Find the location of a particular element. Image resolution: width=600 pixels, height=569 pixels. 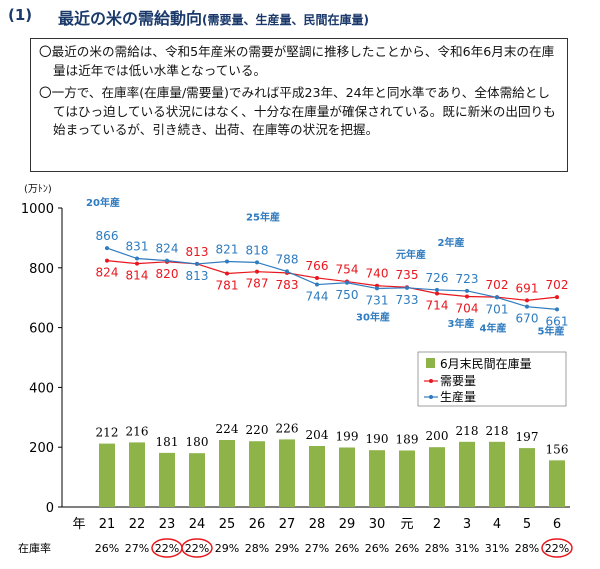

production-value-label: 821 is located at coordinates (227, 250).